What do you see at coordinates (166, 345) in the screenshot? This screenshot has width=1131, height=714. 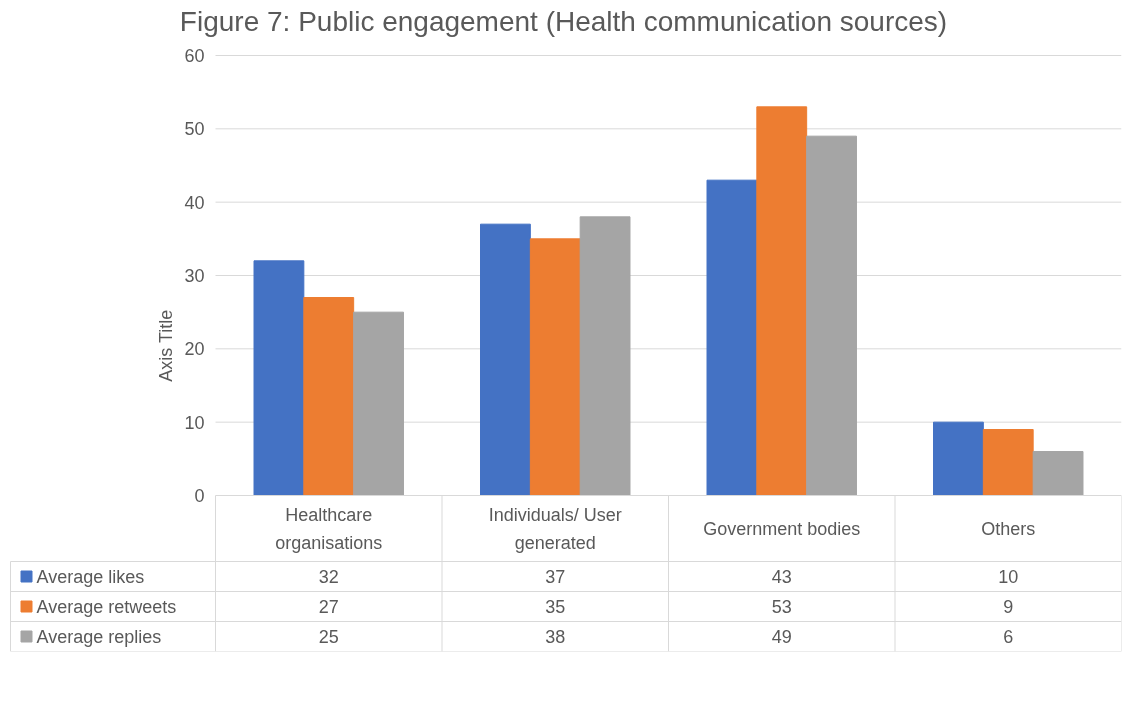 I see `y-axis-title: Axis Title` at bounding box center [166, 345].